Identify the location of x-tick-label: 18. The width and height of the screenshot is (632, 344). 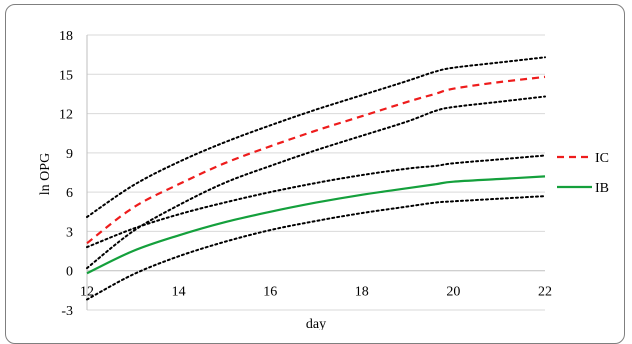
(362, 292).